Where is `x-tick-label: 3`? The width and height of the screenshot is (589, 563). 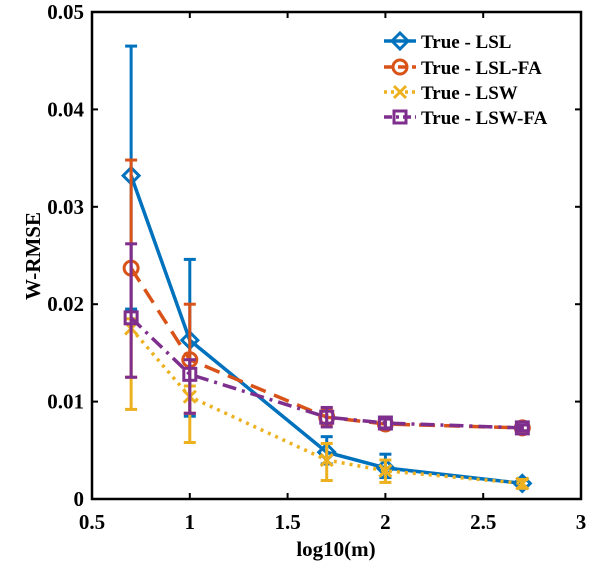
x-tick-label: 3 is located at coordinates (581, 522).